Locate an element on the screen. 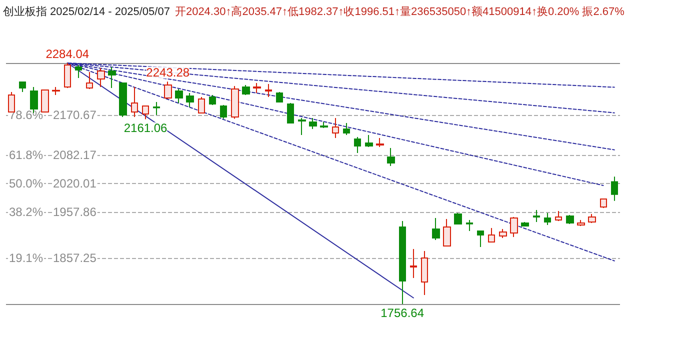 The height and width of the screenshot is (354, 690). annotation: 50.0% is located at coordinates (26, 183).